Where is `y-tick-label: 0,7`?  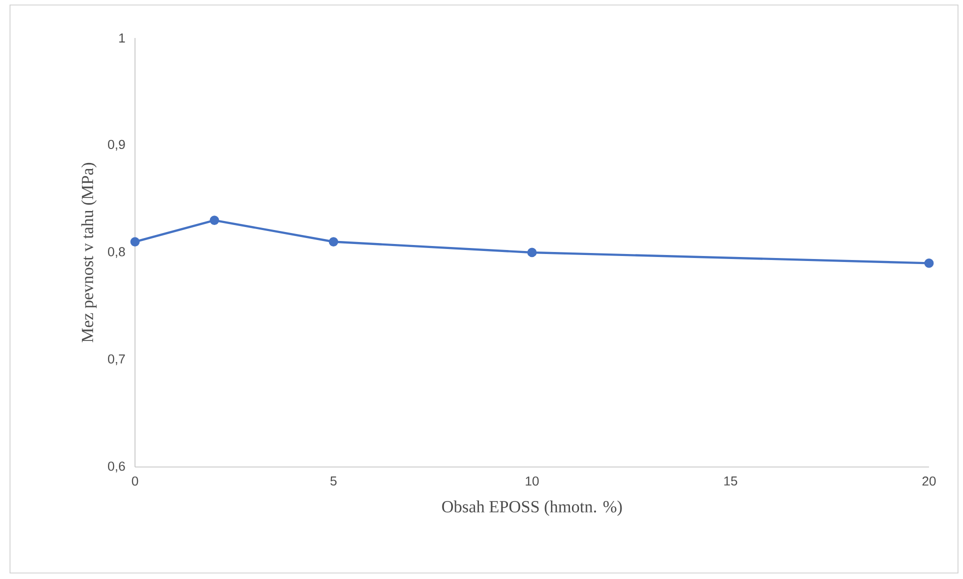 y-tick-label: 0,7 is located at coordinates (116, 360).